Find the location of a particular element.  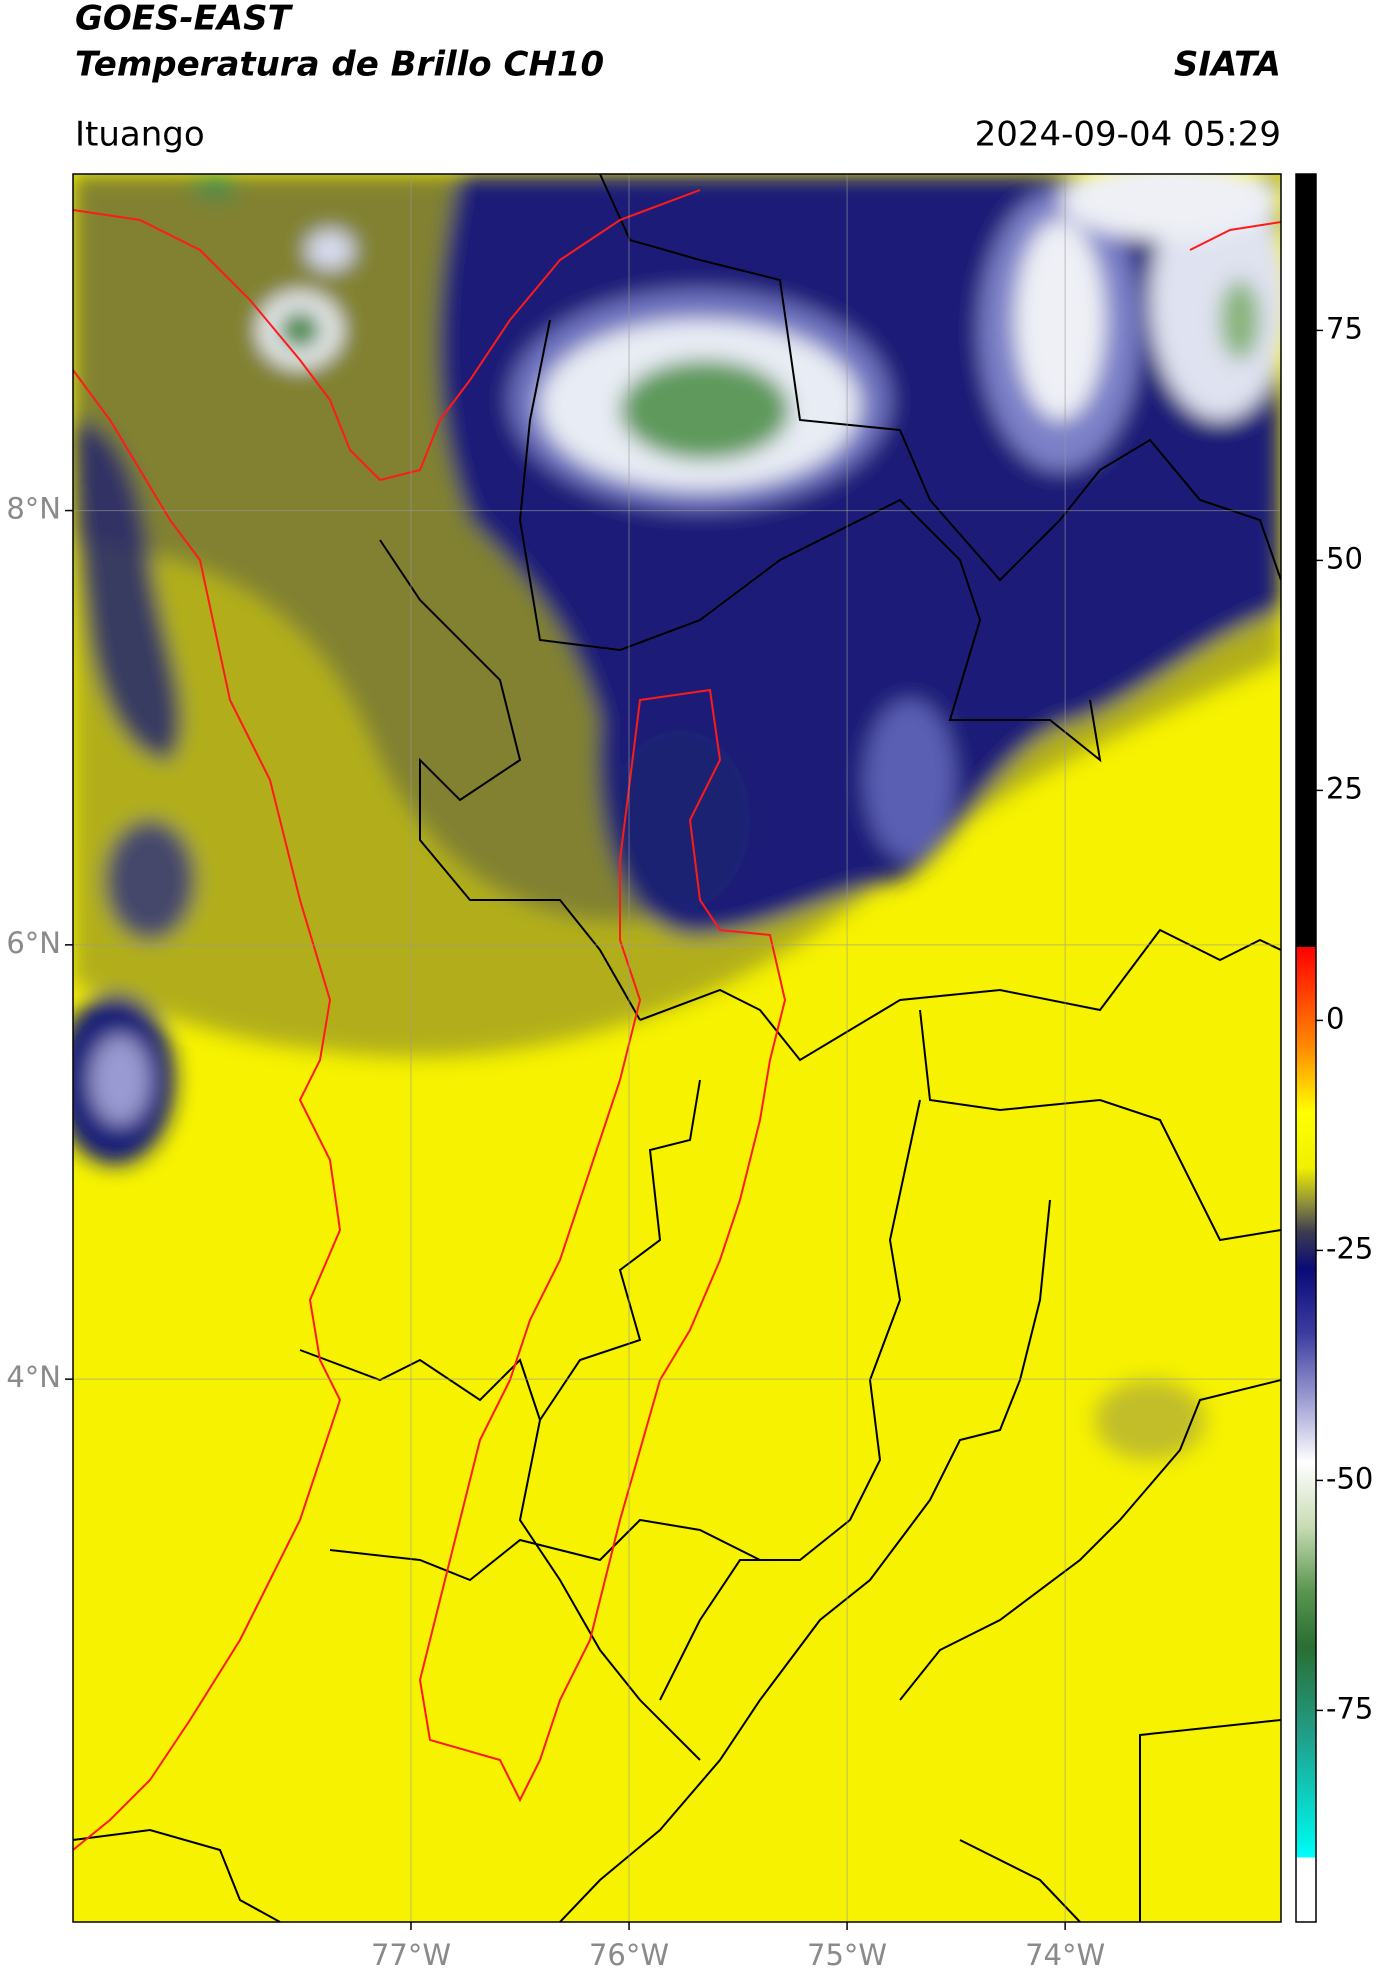

colorbar is located at coordinates (1306, 1048).